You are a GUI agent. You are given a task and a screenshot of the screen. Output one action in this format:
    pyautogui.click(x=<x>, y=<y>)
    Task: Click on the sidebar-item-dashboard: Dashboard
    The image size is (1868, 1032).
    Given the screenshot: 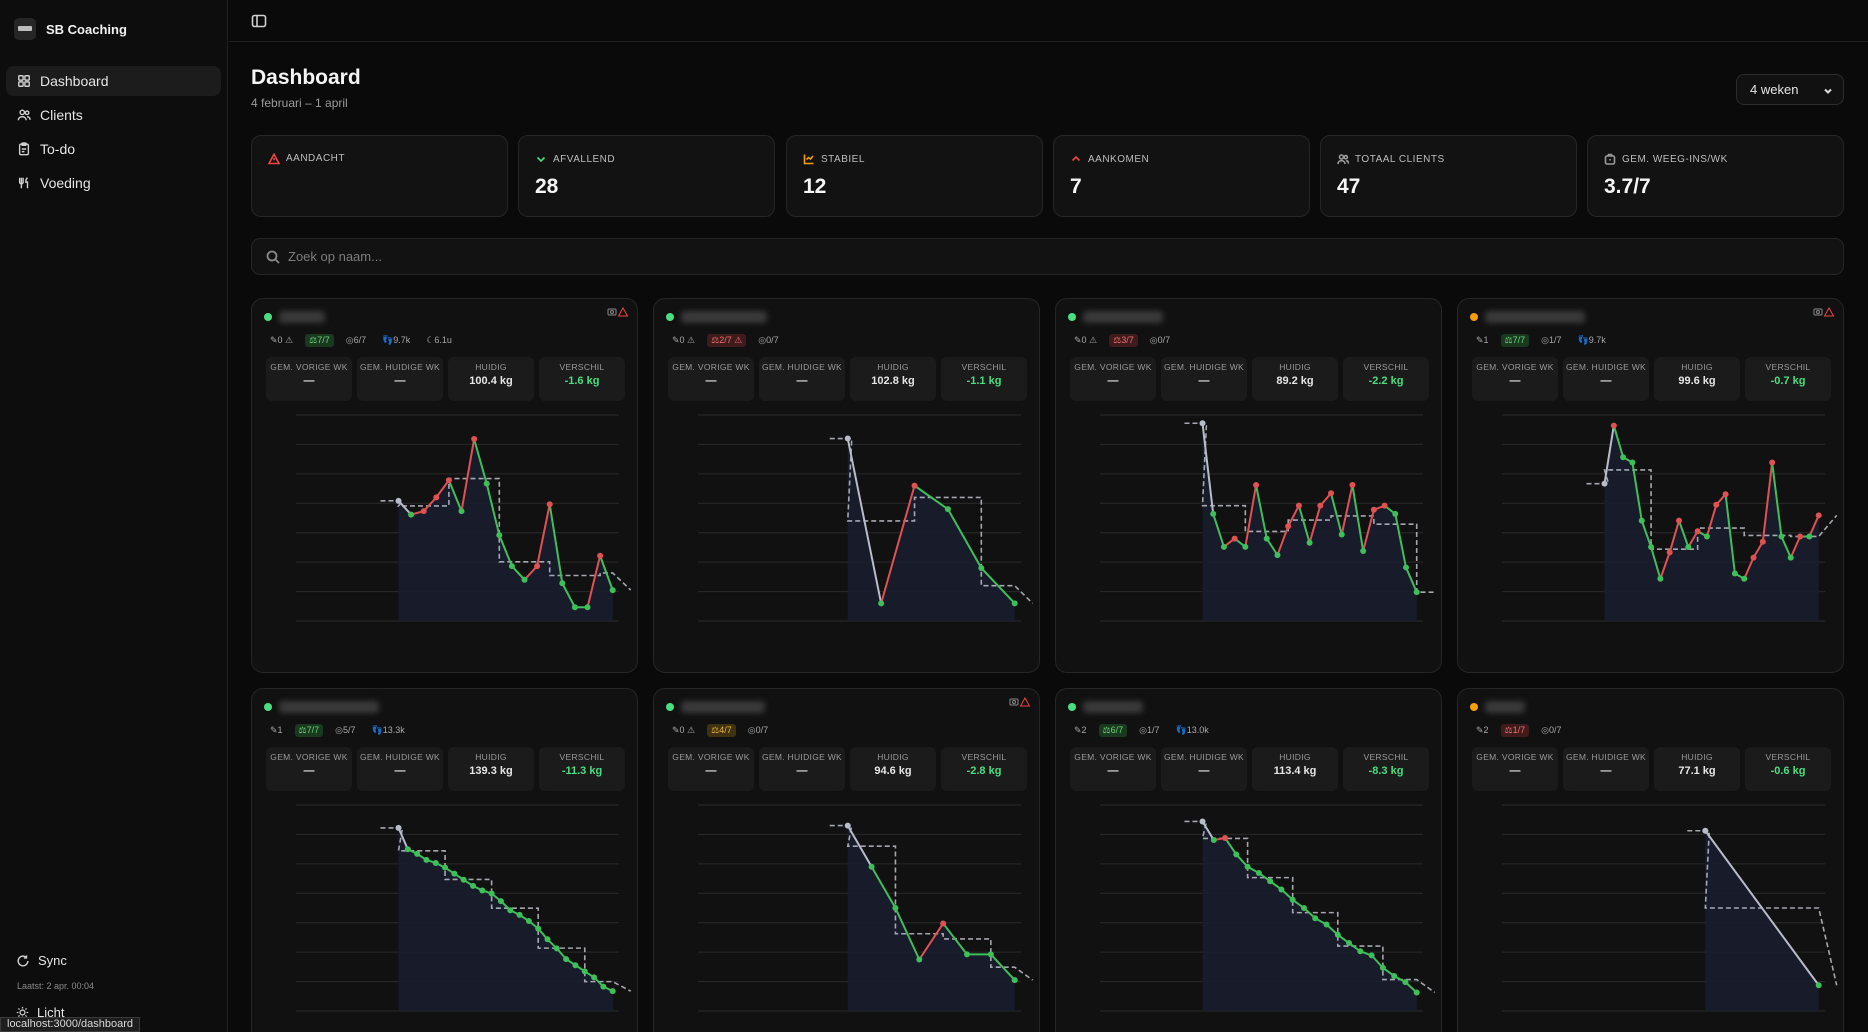 What is the action you would take?
    pyautogui.click(x=113, y=81)
    